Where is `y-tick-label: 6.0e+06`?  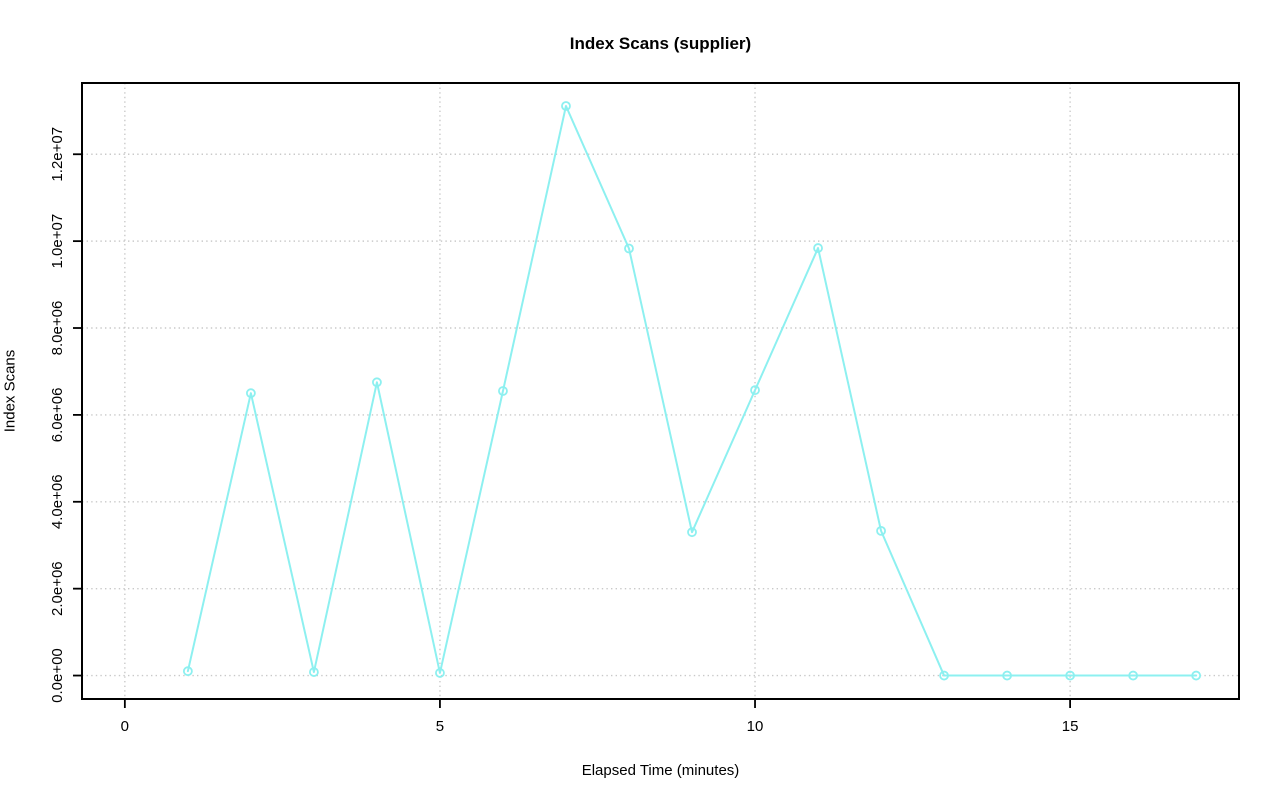
y-tick-label: 6.0e+06 is located at coordinates (57, 415).